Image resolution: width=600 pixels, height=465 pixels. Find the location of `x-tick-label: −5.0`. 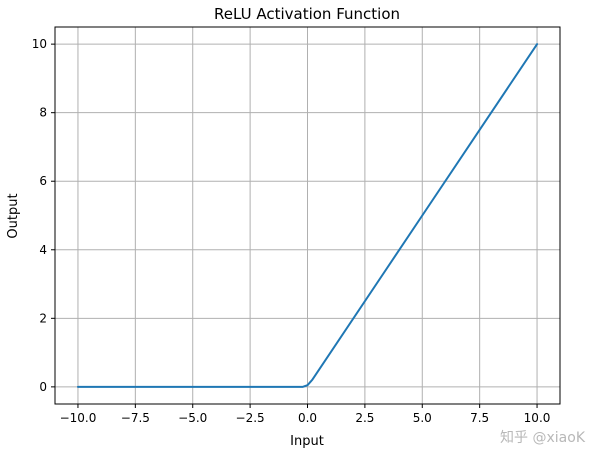

x-tick-label: −5.0 is located at coordinates (192, 418).